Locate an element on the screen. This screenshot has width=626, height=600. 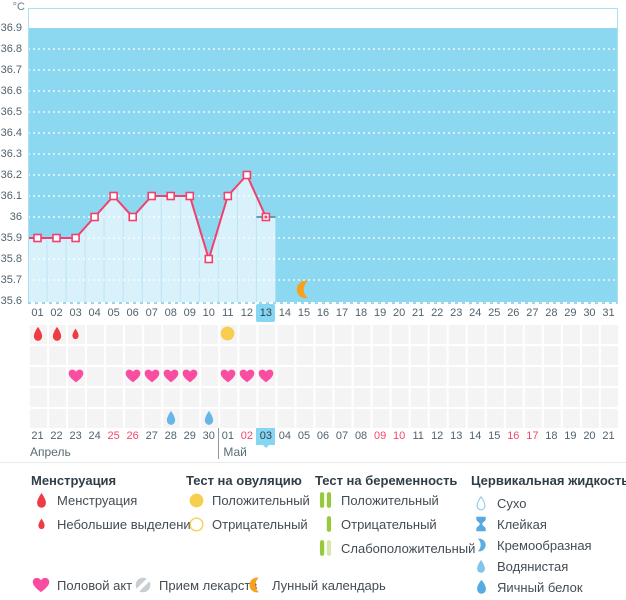
cycle-day-cell: 16 is located at coordinates (323, 313).